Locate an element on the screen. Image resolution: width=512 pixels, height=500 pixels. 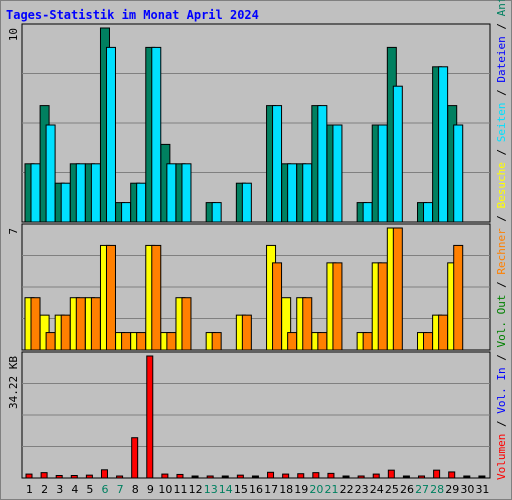
x-tick-label: 17 is located at coordinates (271, 489).